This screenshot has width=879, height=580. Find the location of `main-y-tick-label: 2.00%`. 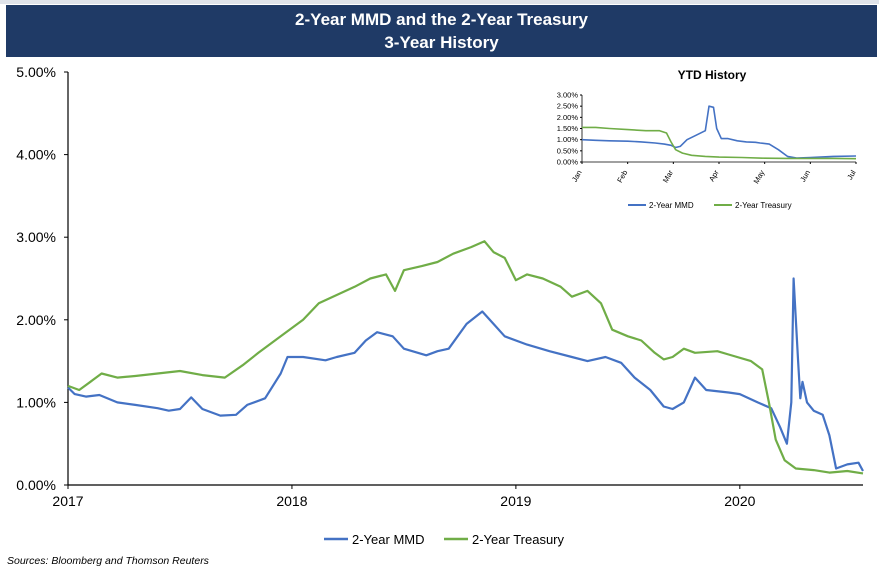

main-y-tick-label: 2.00% is located at coordinates (36, 320).